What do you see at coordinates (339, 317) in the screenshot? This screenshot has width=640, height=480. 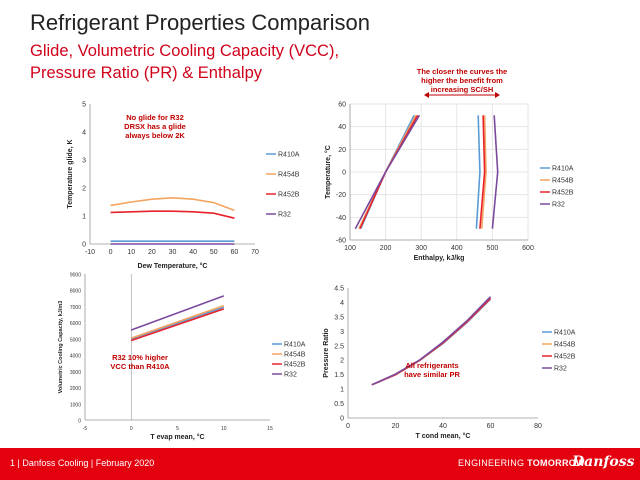 I see `y-tick-label: 3.5` at bounding box center [339, 317].